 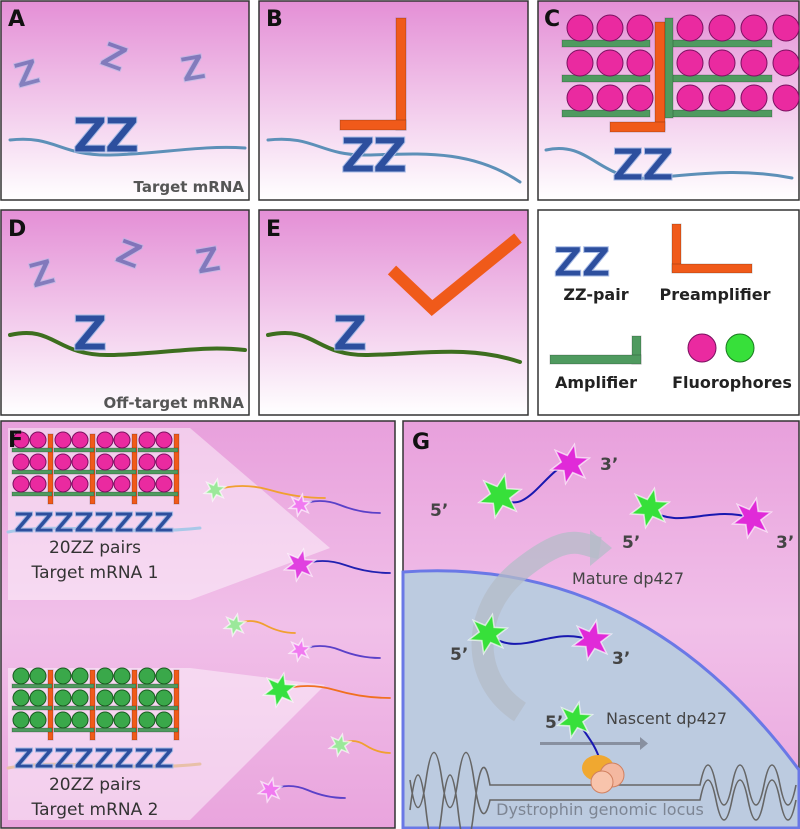 I want to click on transcription-arrow-head, so click(x=644, y=743).